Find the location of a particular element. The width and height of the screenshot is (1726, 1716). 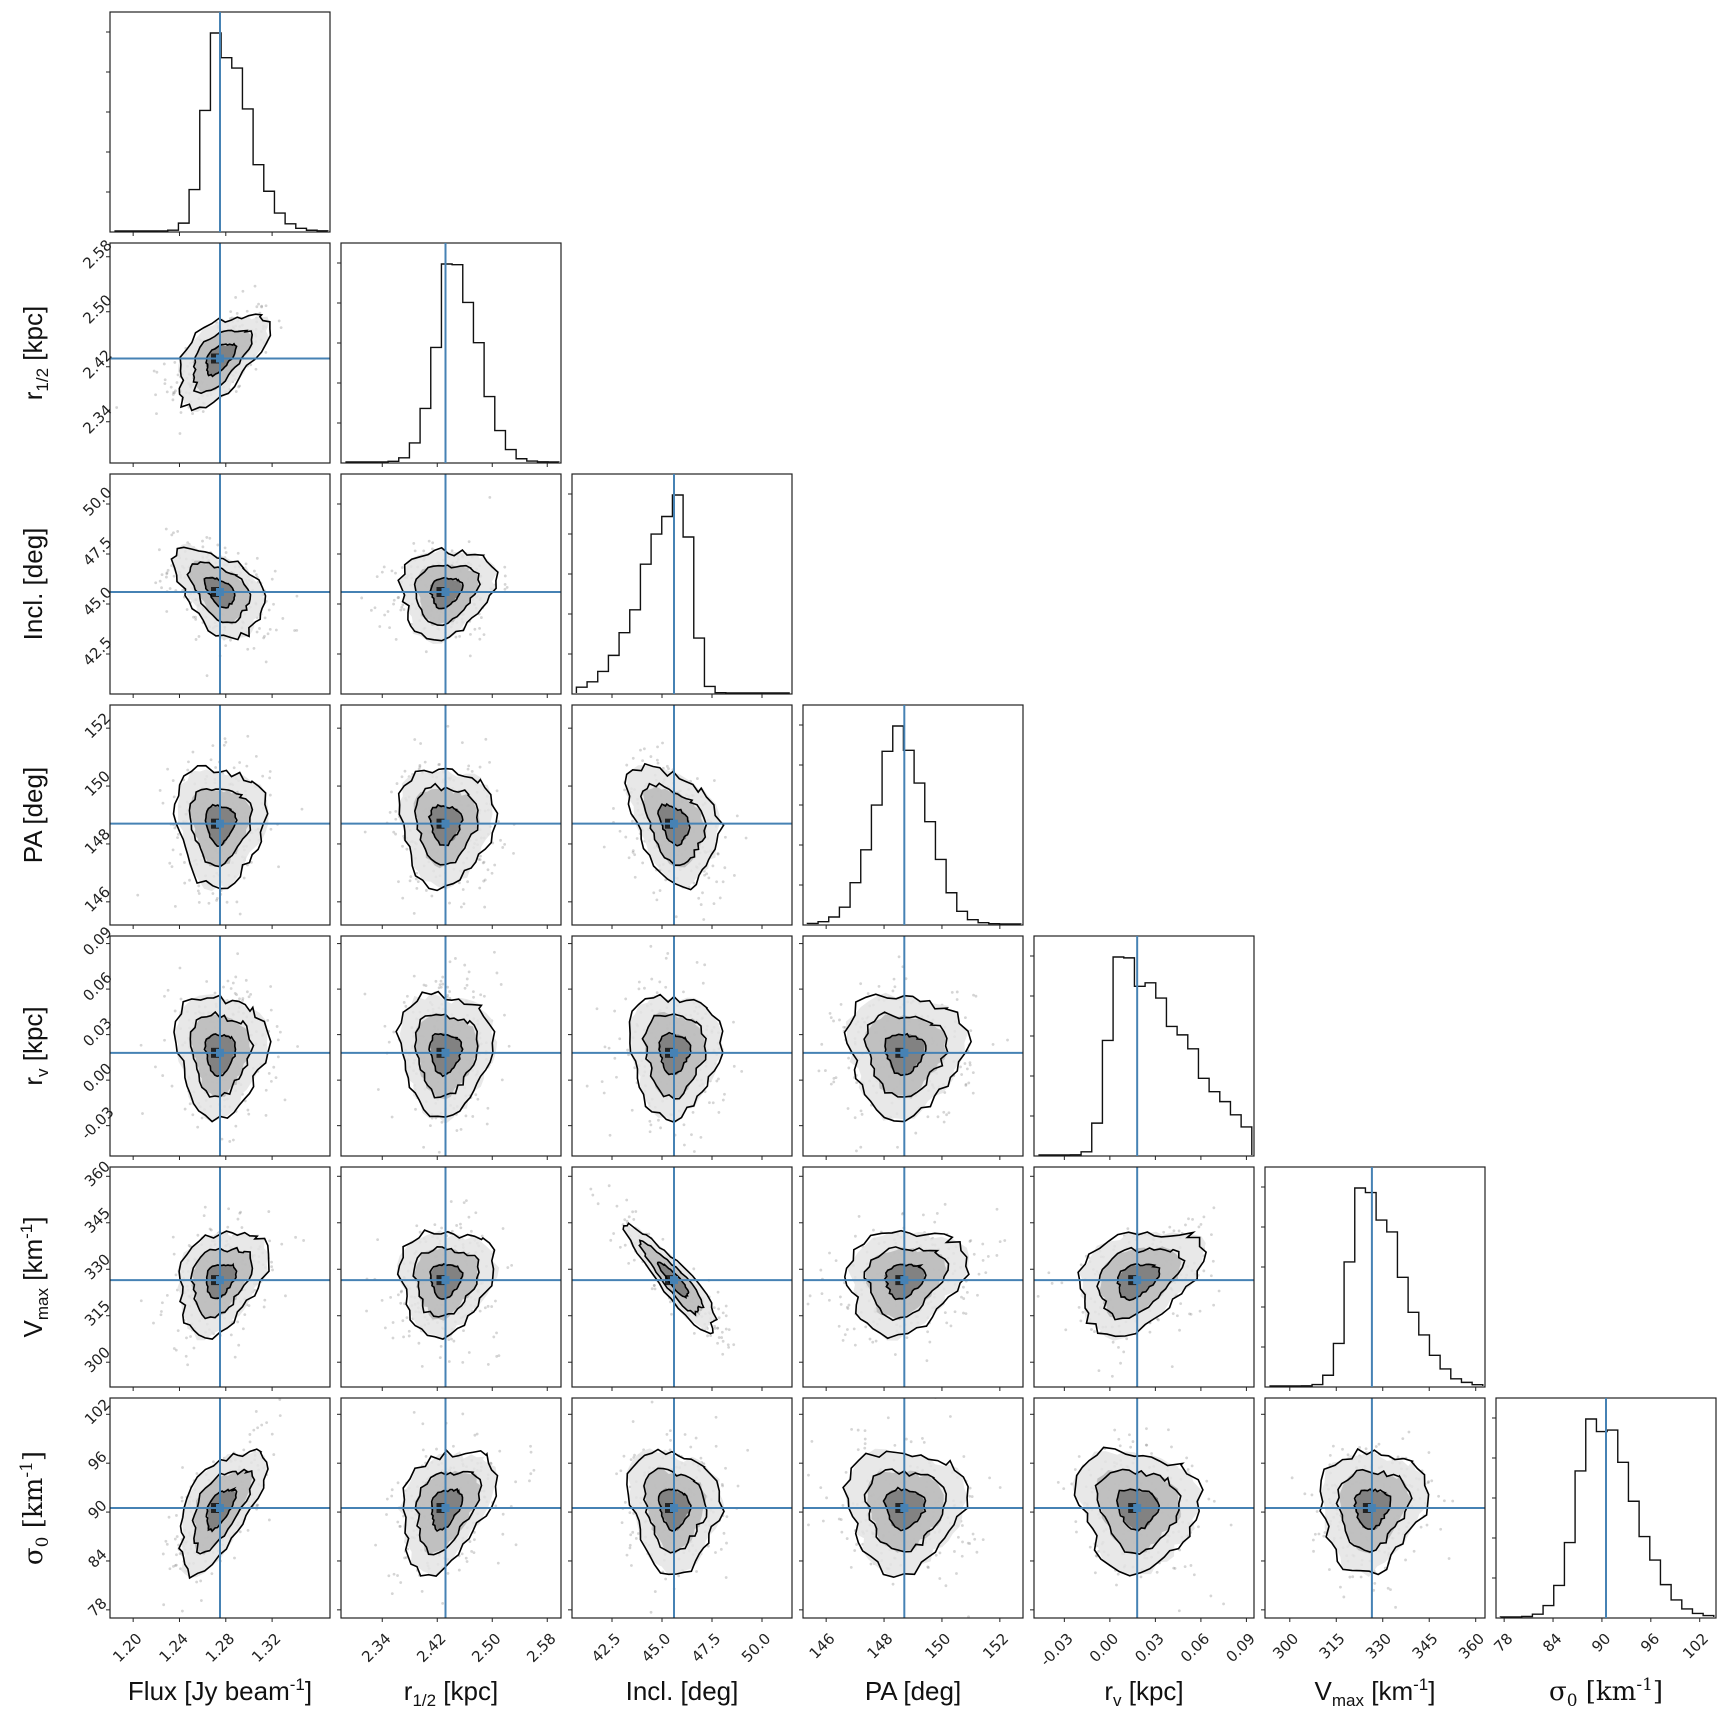

scatter-panel-rv-vs-rhalf is located at coordinates (449, 1047).